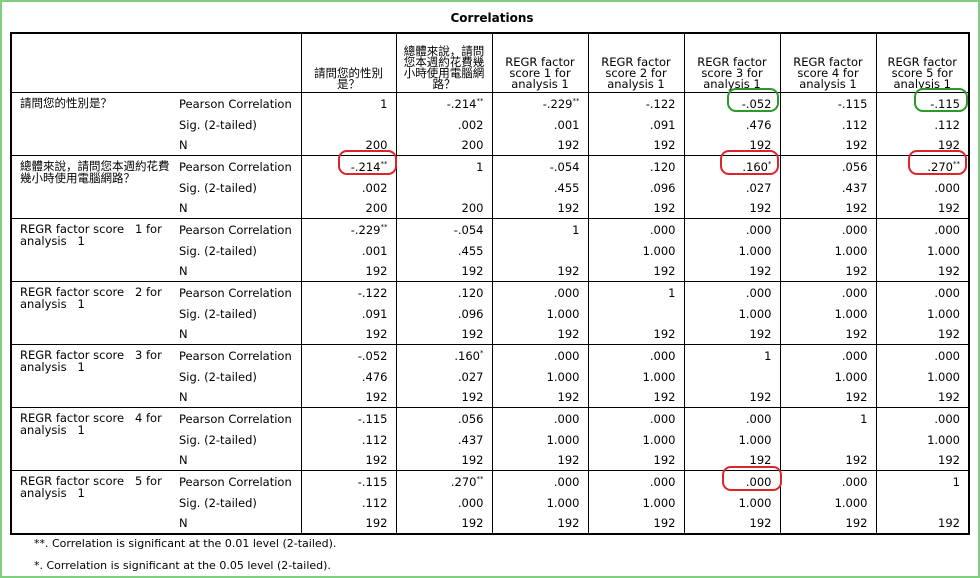 The height and width of the screenshot is (578, 980). What do you see at coordinates (93, 124) in the screenshot?
I see `row-label: 請問您的性別是？` at bounding box center [93, 124].